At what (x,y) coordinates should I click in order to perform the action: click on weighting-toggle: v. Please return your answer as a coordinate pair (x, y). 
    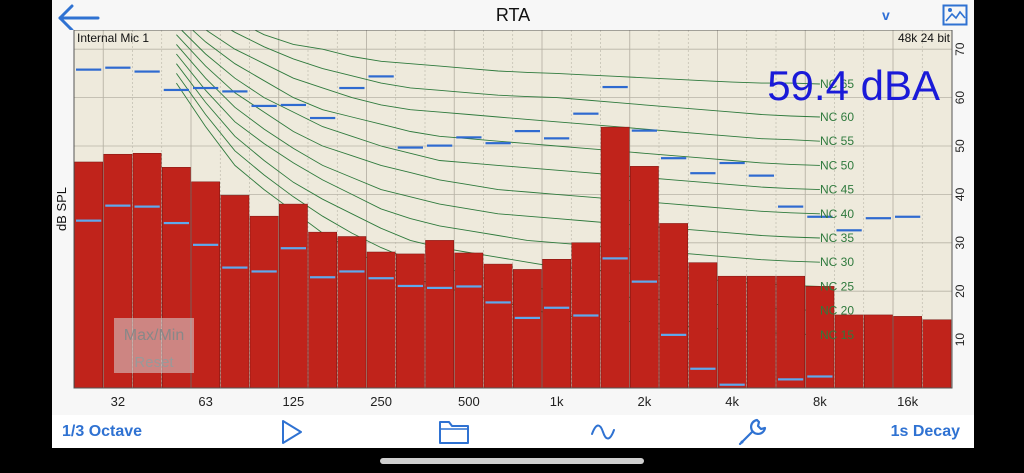
    Looking at the image, I should click on (886, 15).